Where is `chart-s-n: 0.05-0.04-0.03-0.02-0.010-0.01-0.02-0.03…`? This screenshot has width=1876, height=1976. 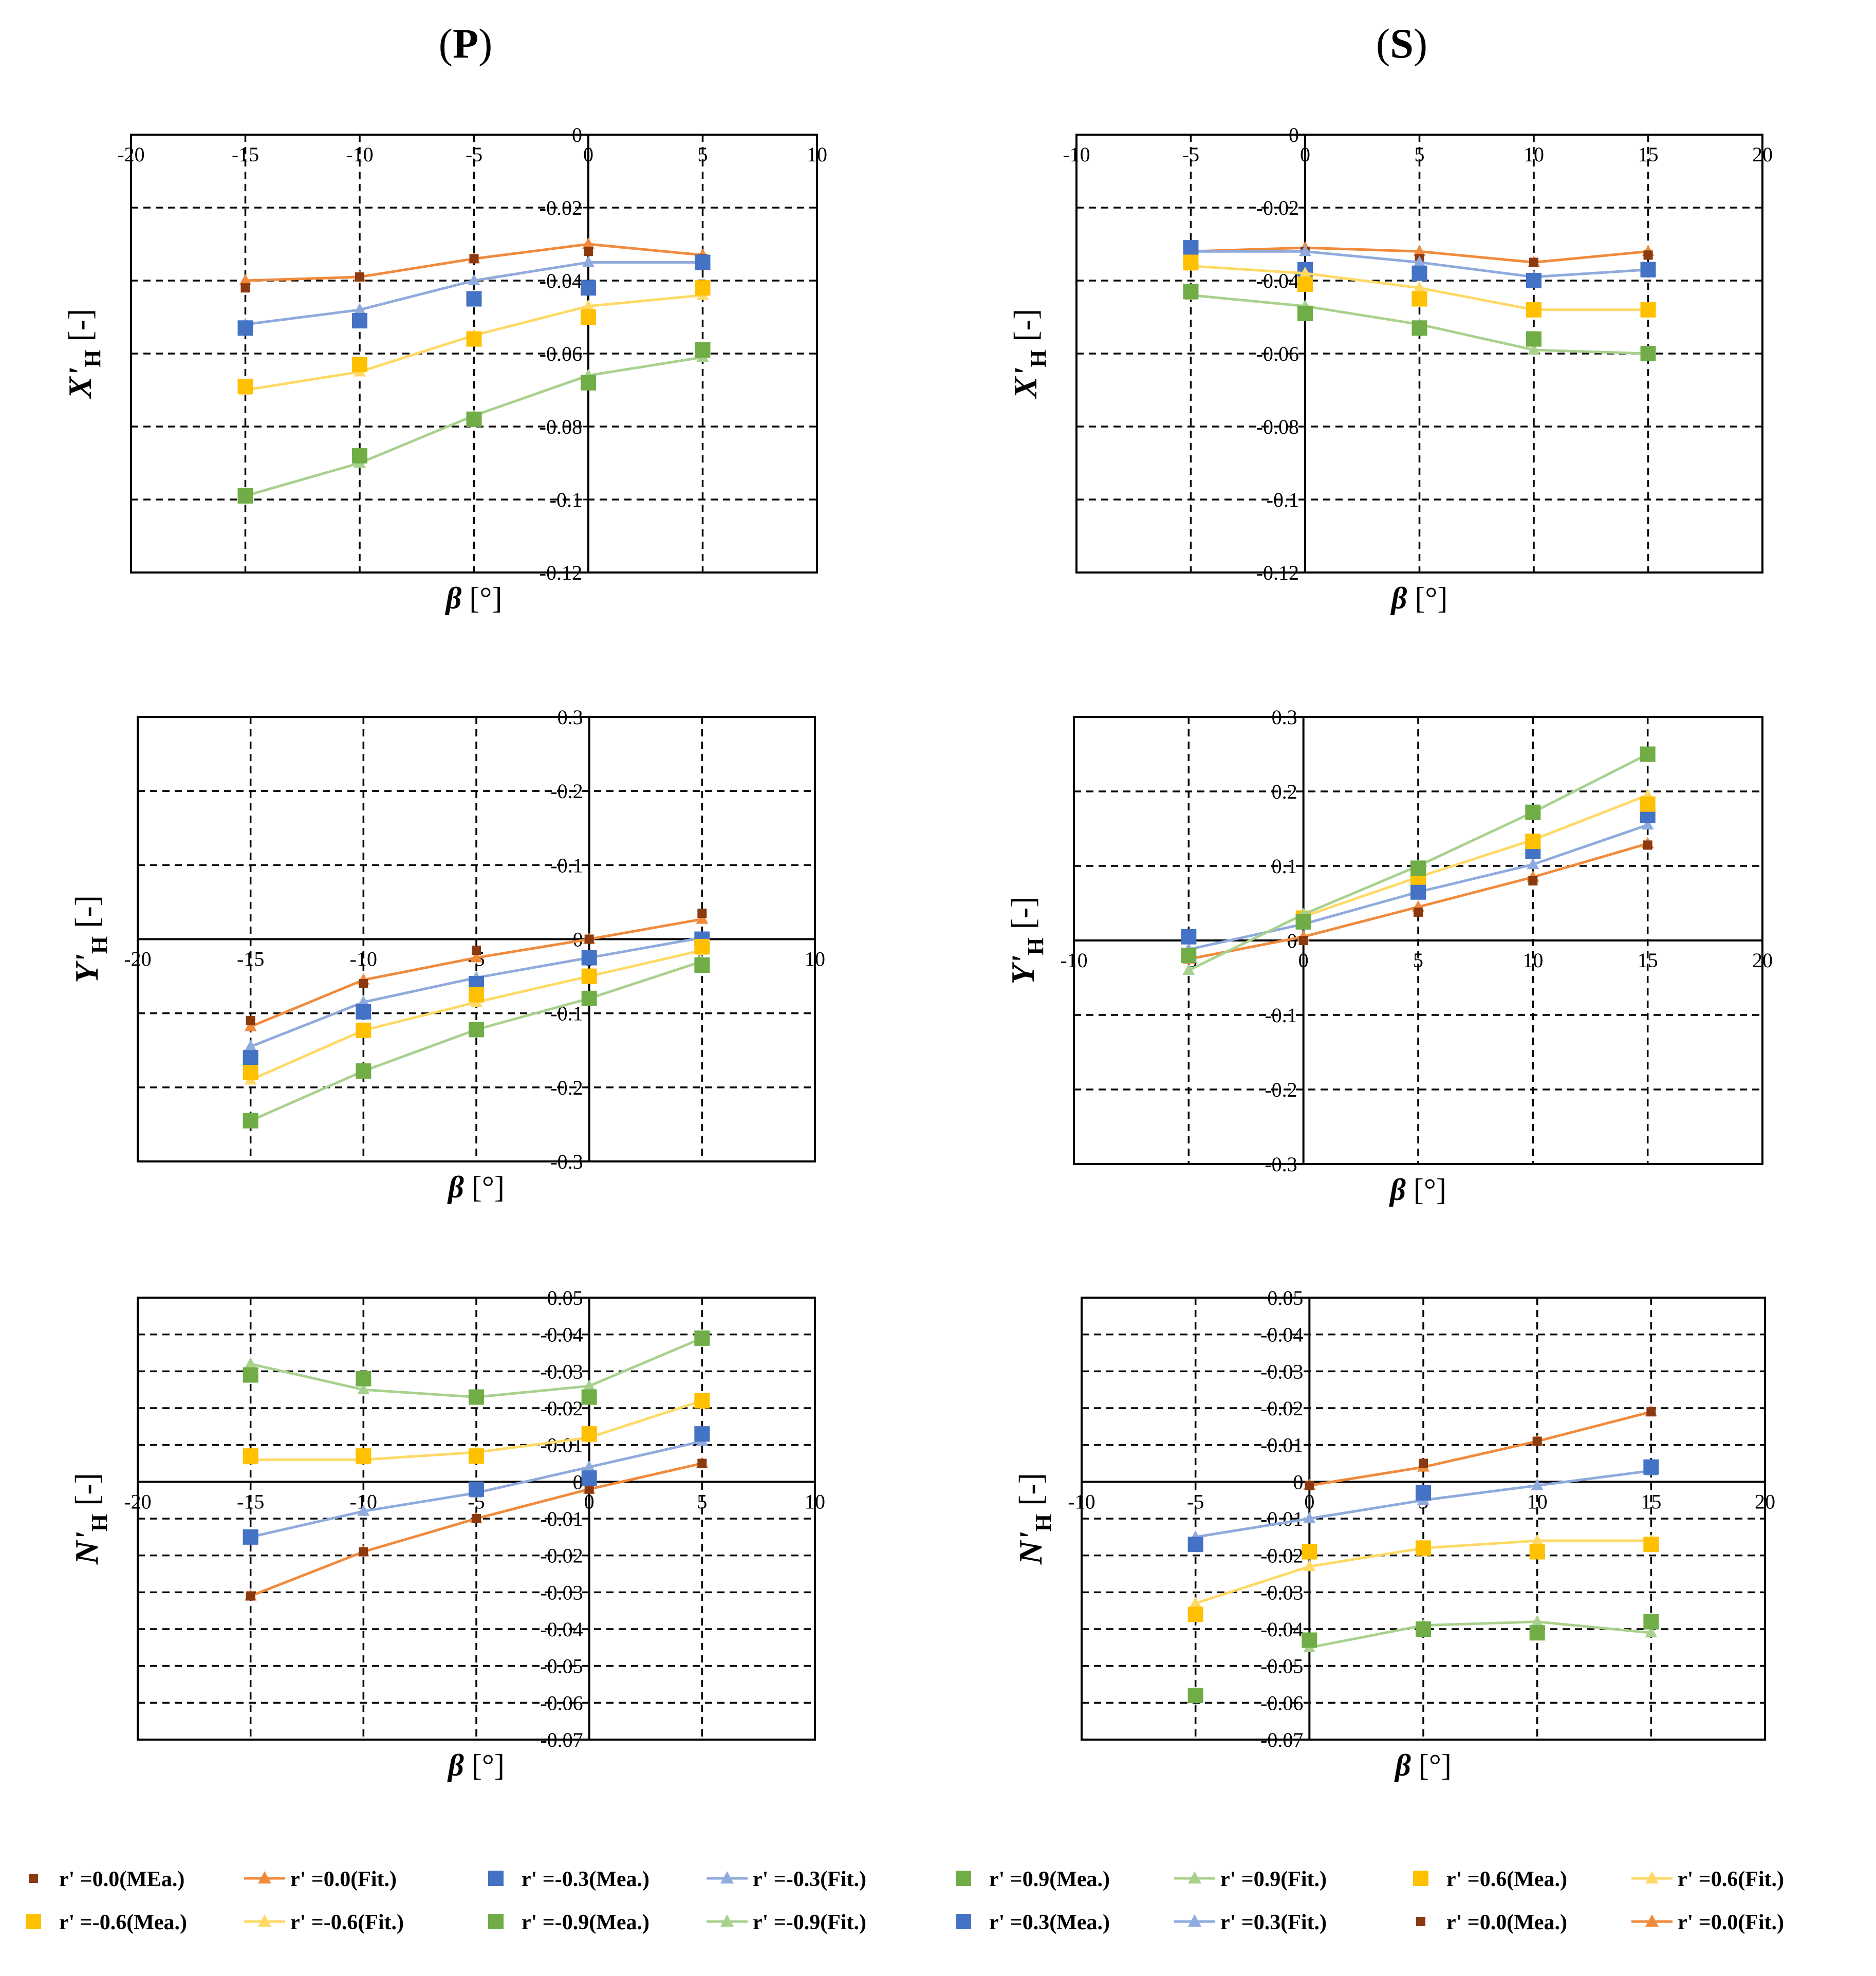 chart-s-n: 0.05-0.04-0.03-0.02-0.010-0.01-0.02-0.03… is located at coordinates (1394, 1534).